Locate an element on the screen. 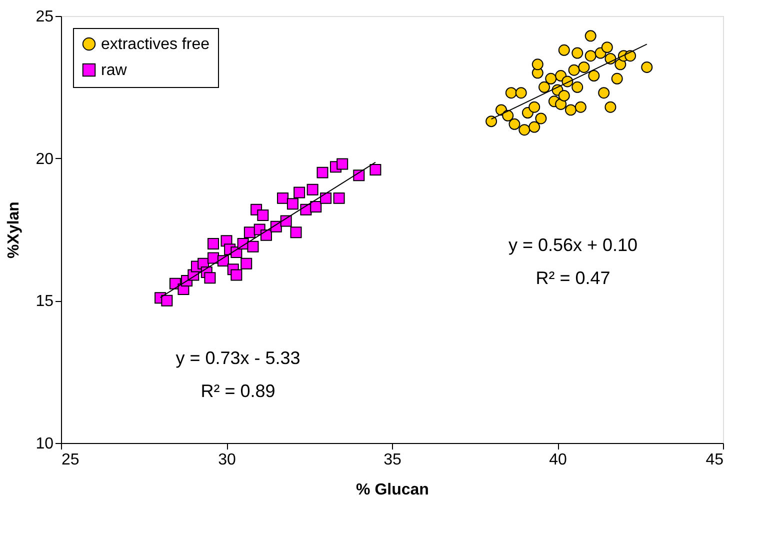  x-tick-label: 45 is located at coordinates (715, 460).